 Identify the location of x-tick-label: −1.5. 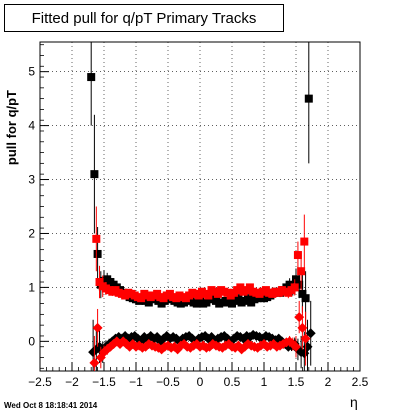
(104, 382).